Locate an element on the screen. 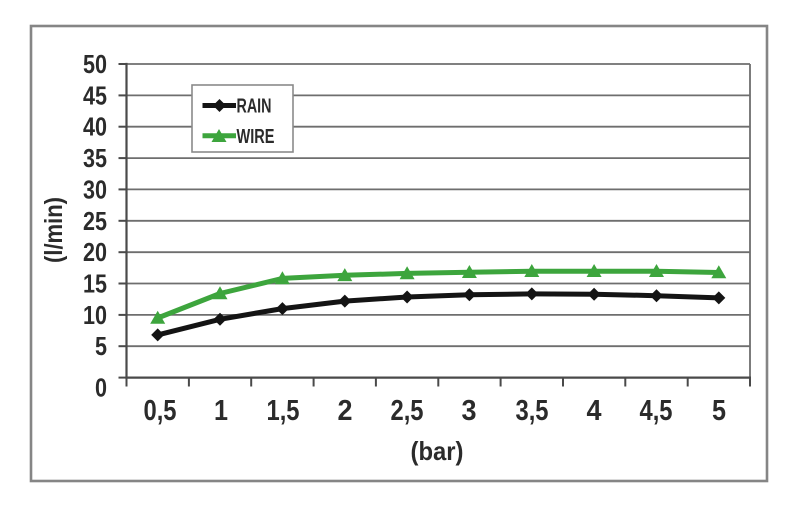 The image size is (800, 517). svg-text: 4 is located at coordinates (594, 411).